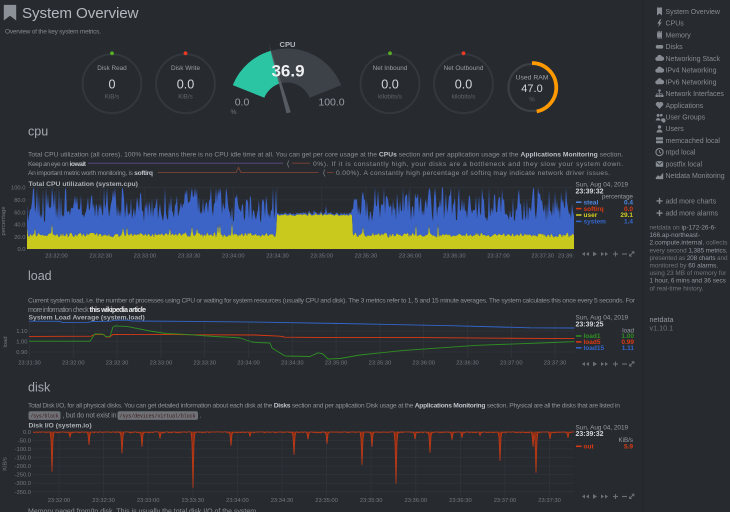 The width and height of the screenshot is (730, 512). I want to click on svg-text: 47.0, so click(531, 89).